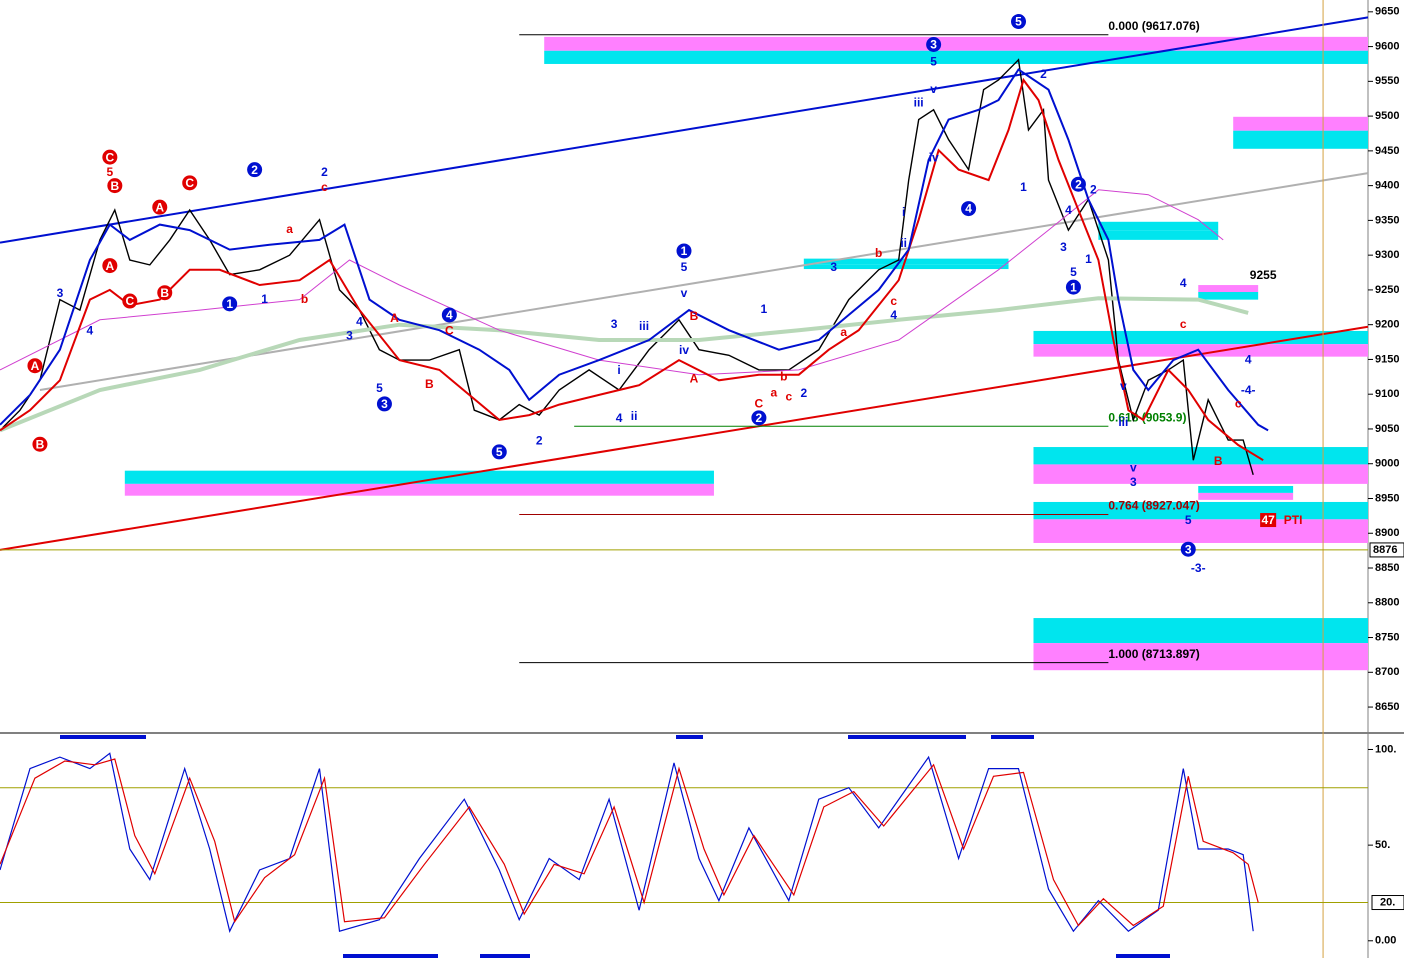 The height and width of the screenshot is (958, 1404). Describe the element at coordinates (1387, 902) in the screenshot. I see `level-label: 20.` at that location.